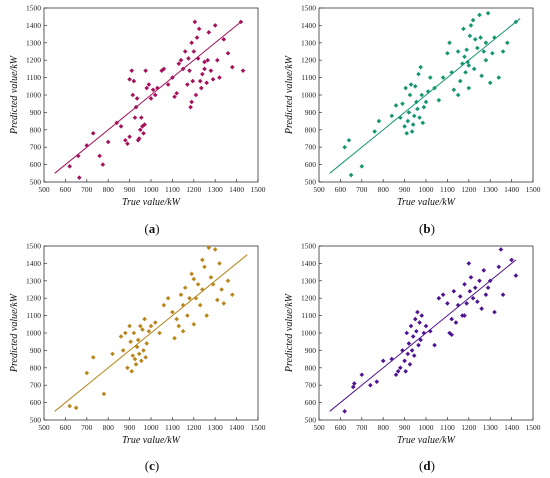 This screenshot has width=550, height=478. What do you see at coordinates (152, 440) in the screenshot?
I see `x-axis-label: True value/kW` at bounding box center [152, 440].